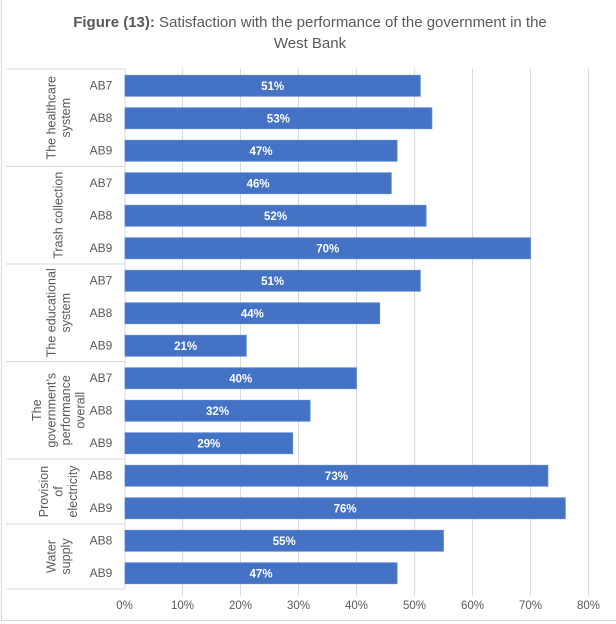  I want to click on group-label-line: government’s, so click(51, 410).